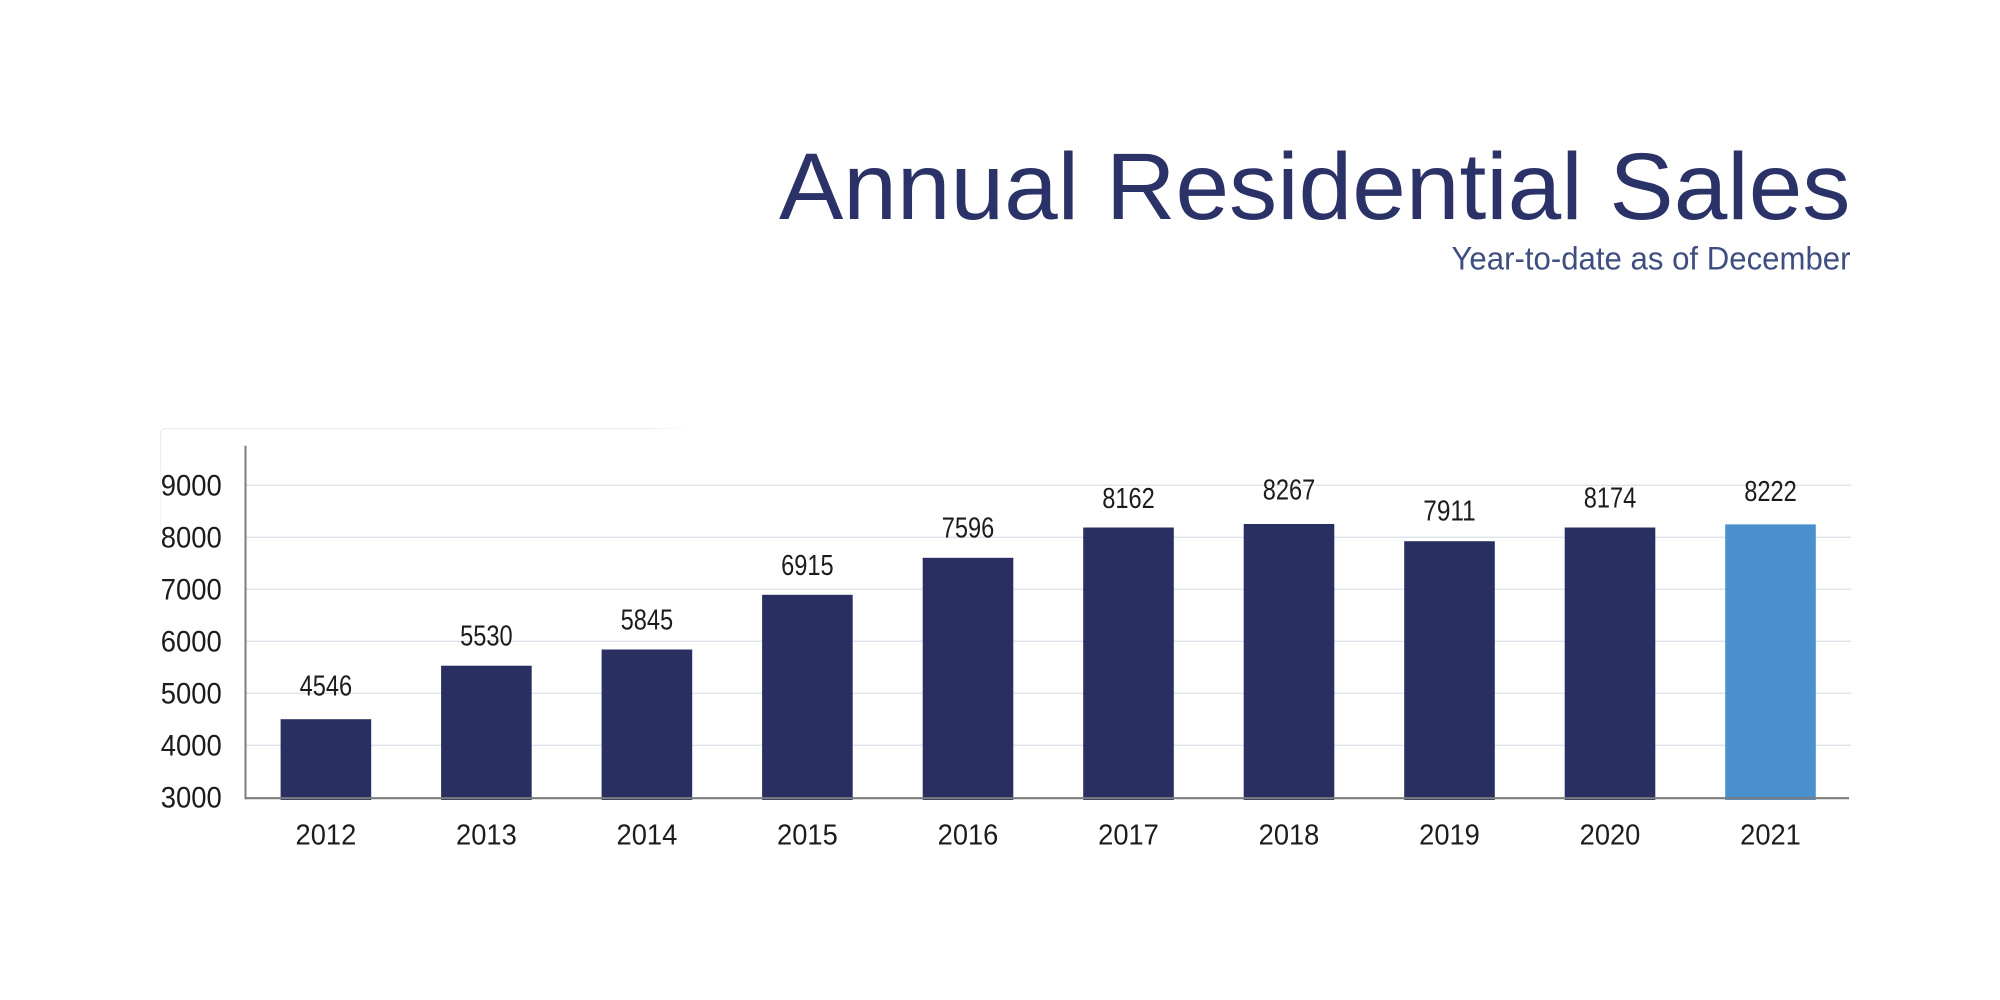 Image resolution: width=2000 pixels, height=1000 pixels. I want to click on svg-text: 8162, so click(1128, 499).